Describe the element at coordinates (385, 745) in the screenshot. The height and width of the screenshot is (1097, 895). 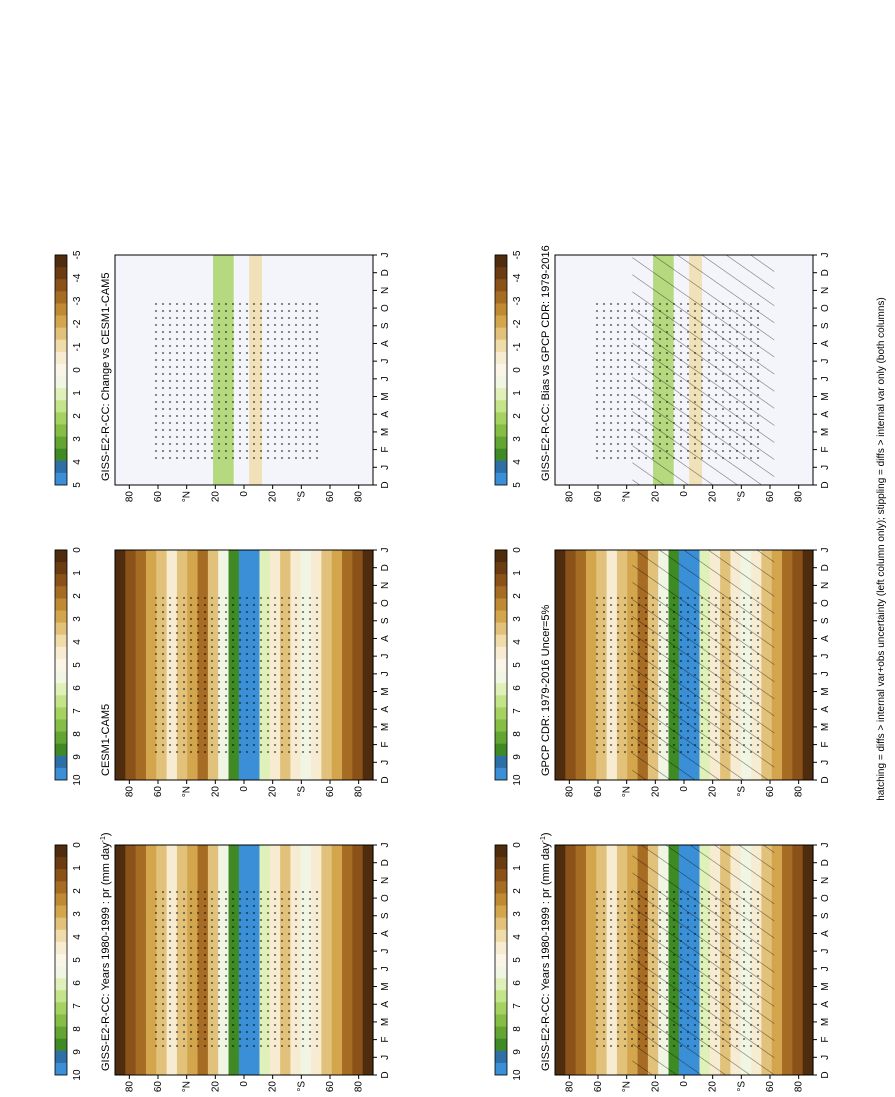
I see `month-tick-label: F` at that location.